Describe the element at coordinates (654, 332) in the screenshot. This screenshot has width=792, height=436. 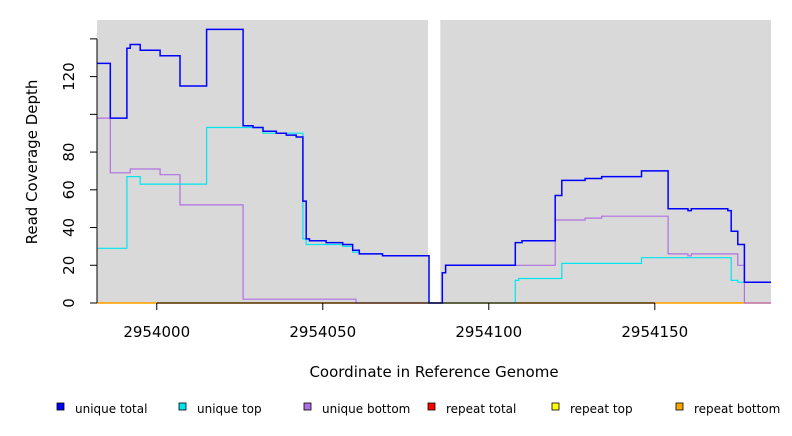
I see `x-tick-label: 2954150` at that location.